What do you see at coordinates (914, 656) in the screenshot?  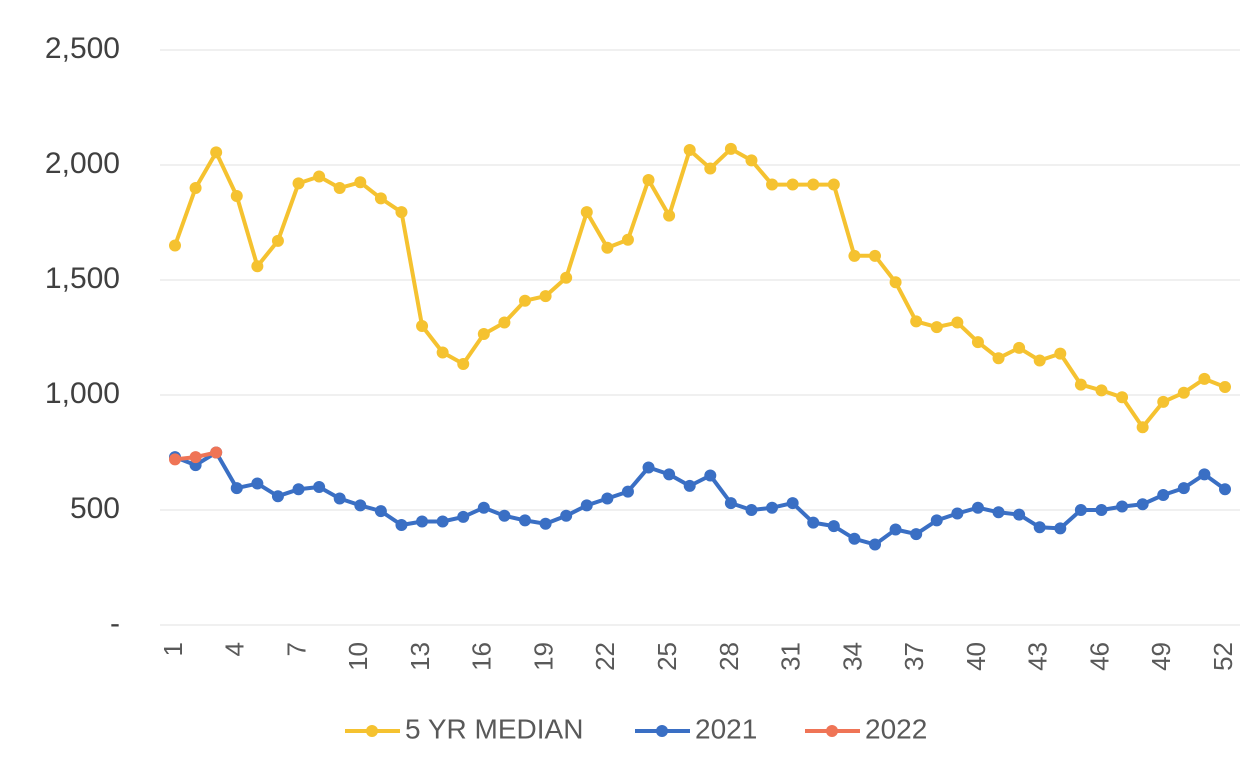 I see `x-tick-label: 37` at bounding box center [914, 656].